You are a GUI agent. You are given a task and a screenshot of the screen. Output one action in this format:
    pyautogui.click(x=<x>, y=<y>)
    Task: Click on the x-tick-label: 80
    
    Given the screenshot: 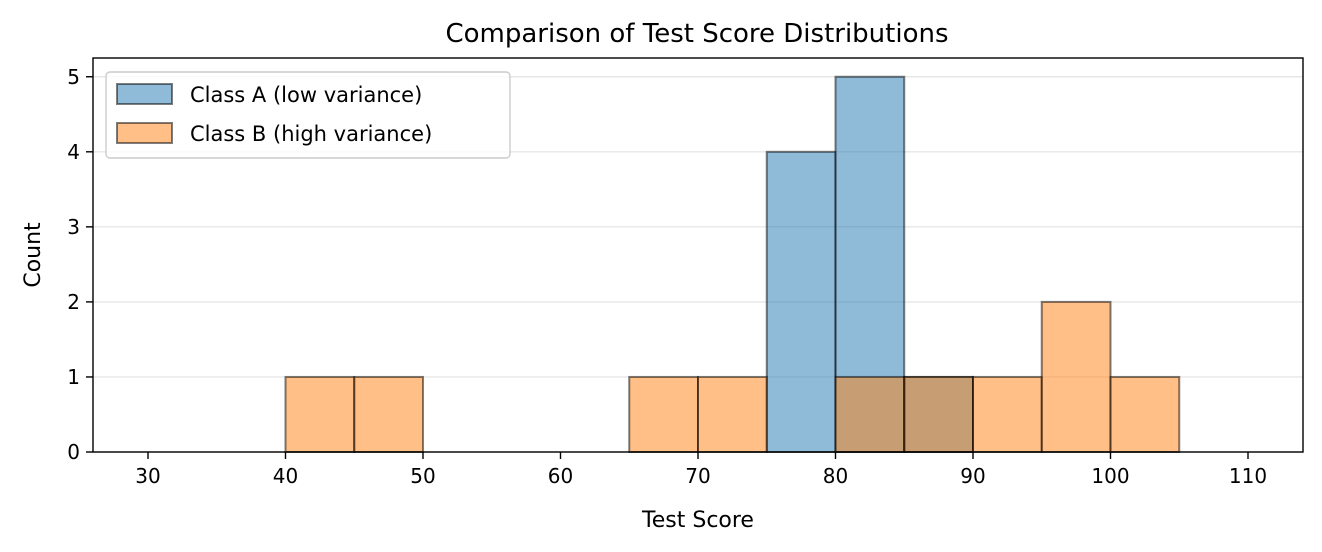 What is the action you would take?
    pyautogui.click(x=835, y=476)
    